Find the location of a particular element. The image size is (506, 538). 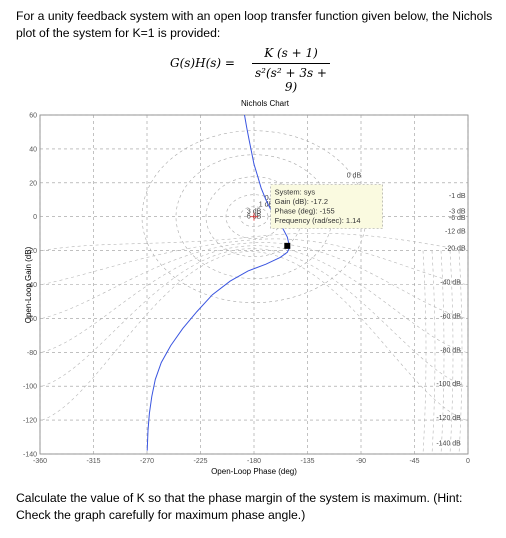

x-axis-label: Open-Loop Phase (deg) is located at coordinates (254, 471).